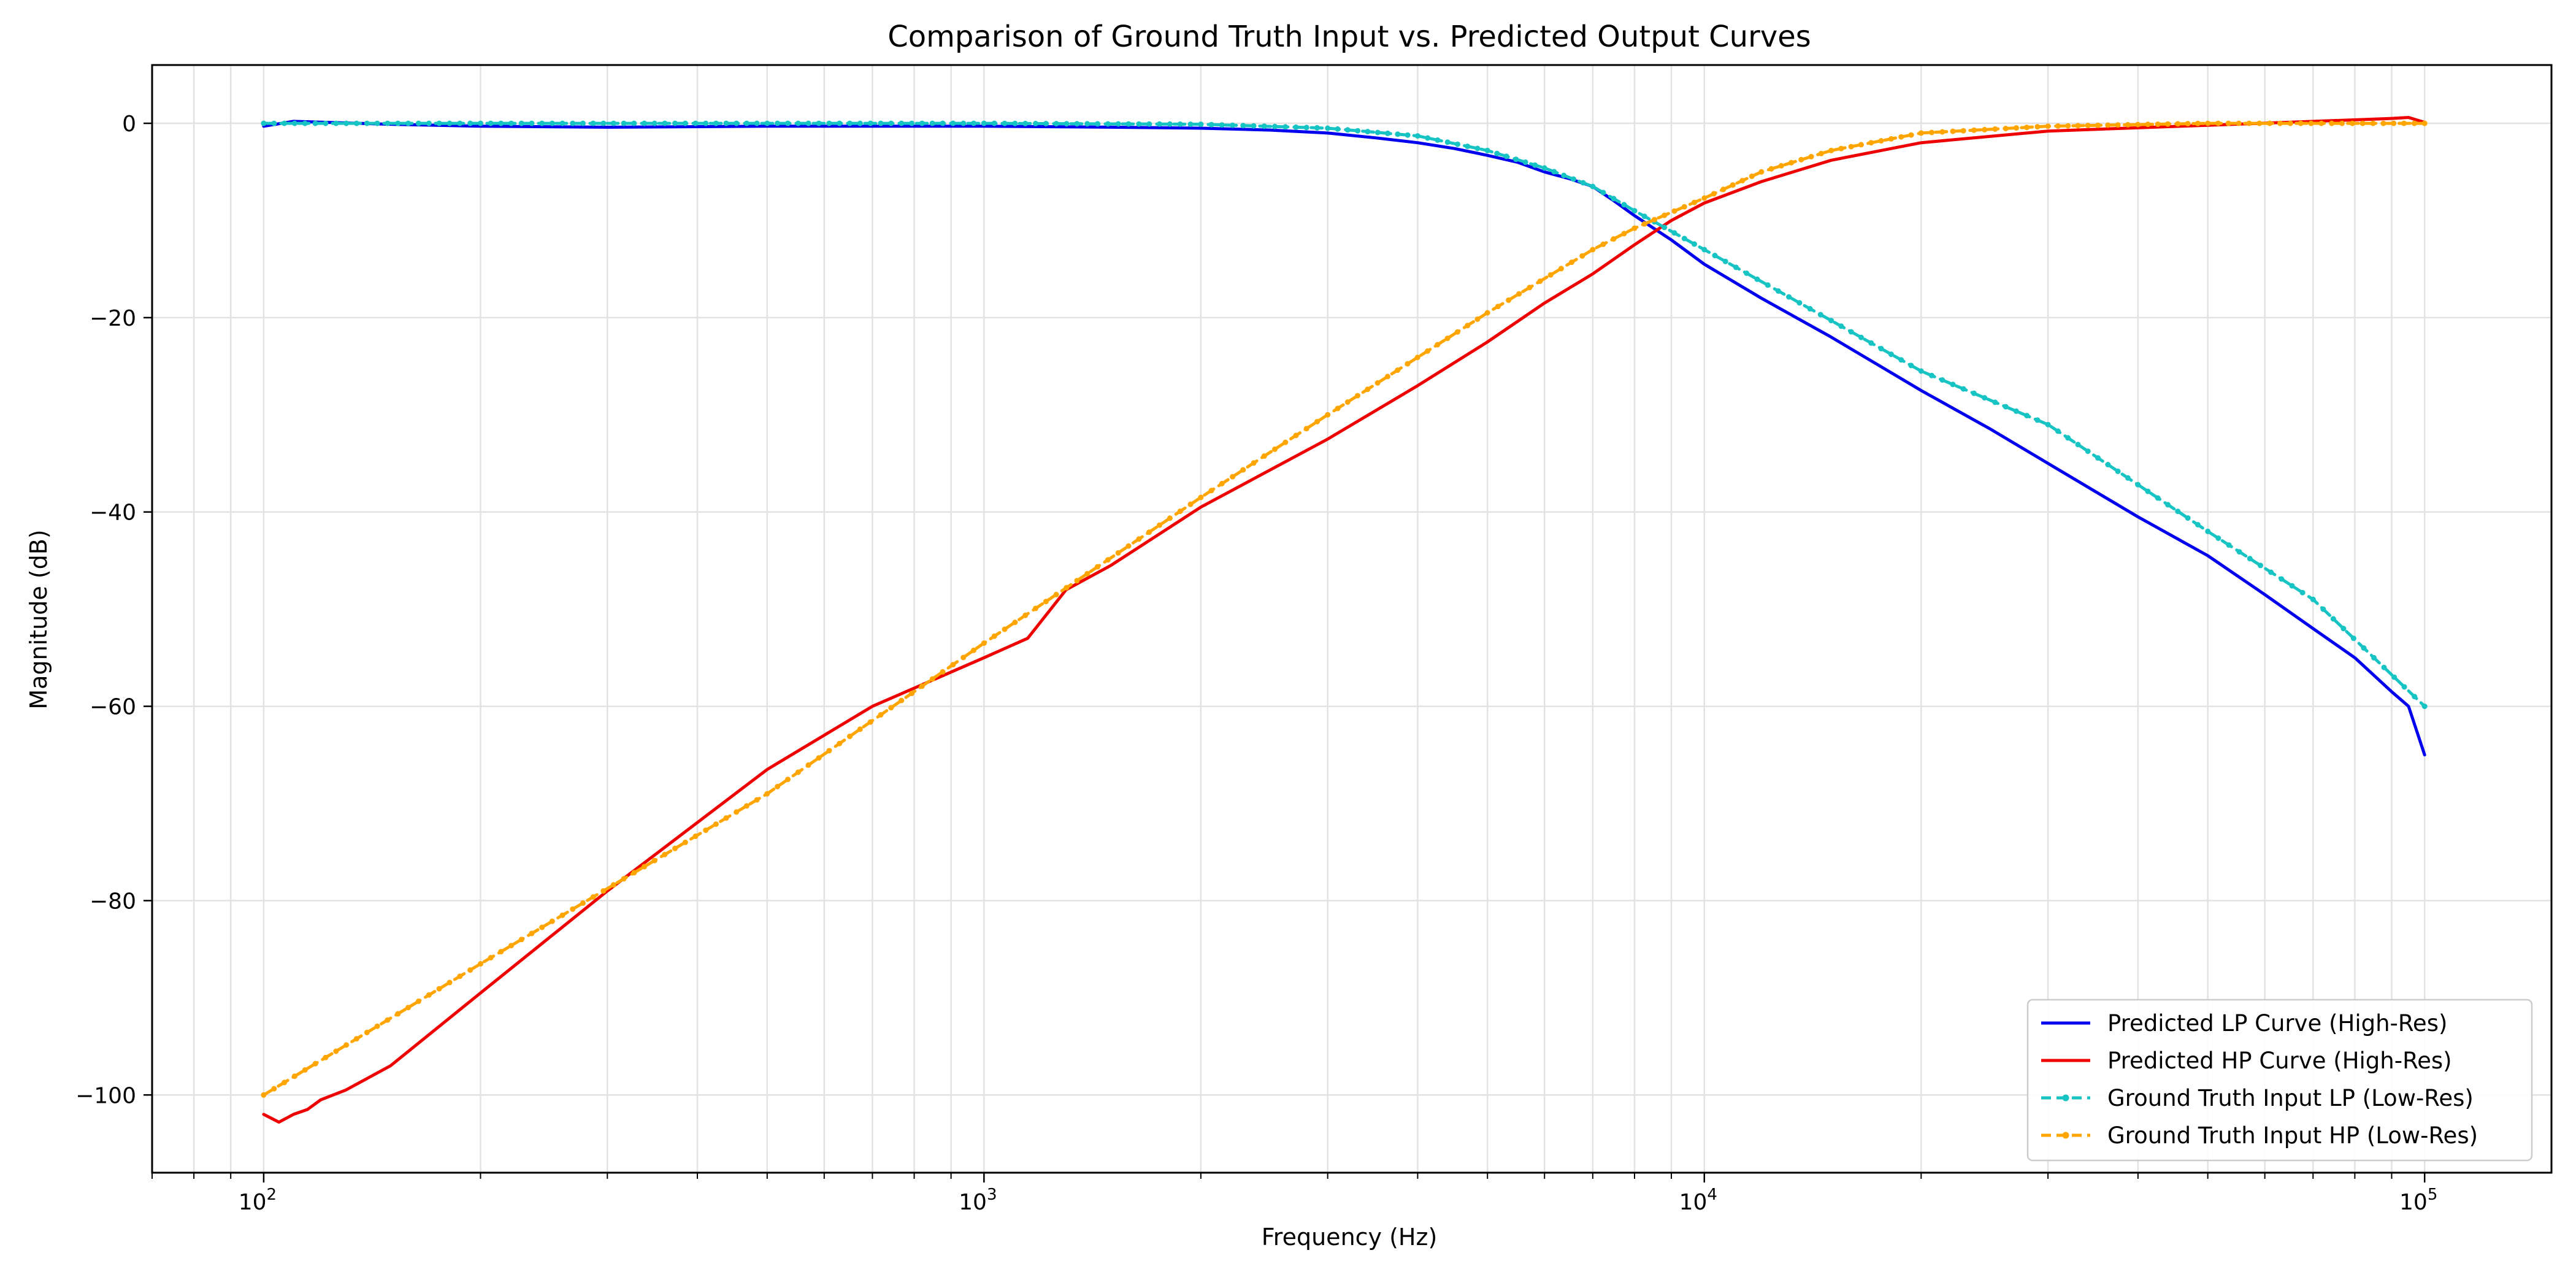 Image resolution: width=2576 pixels, height=1288 pixels. I want to click on y-axis-label: Magnitude (dB), so click(38, 619).